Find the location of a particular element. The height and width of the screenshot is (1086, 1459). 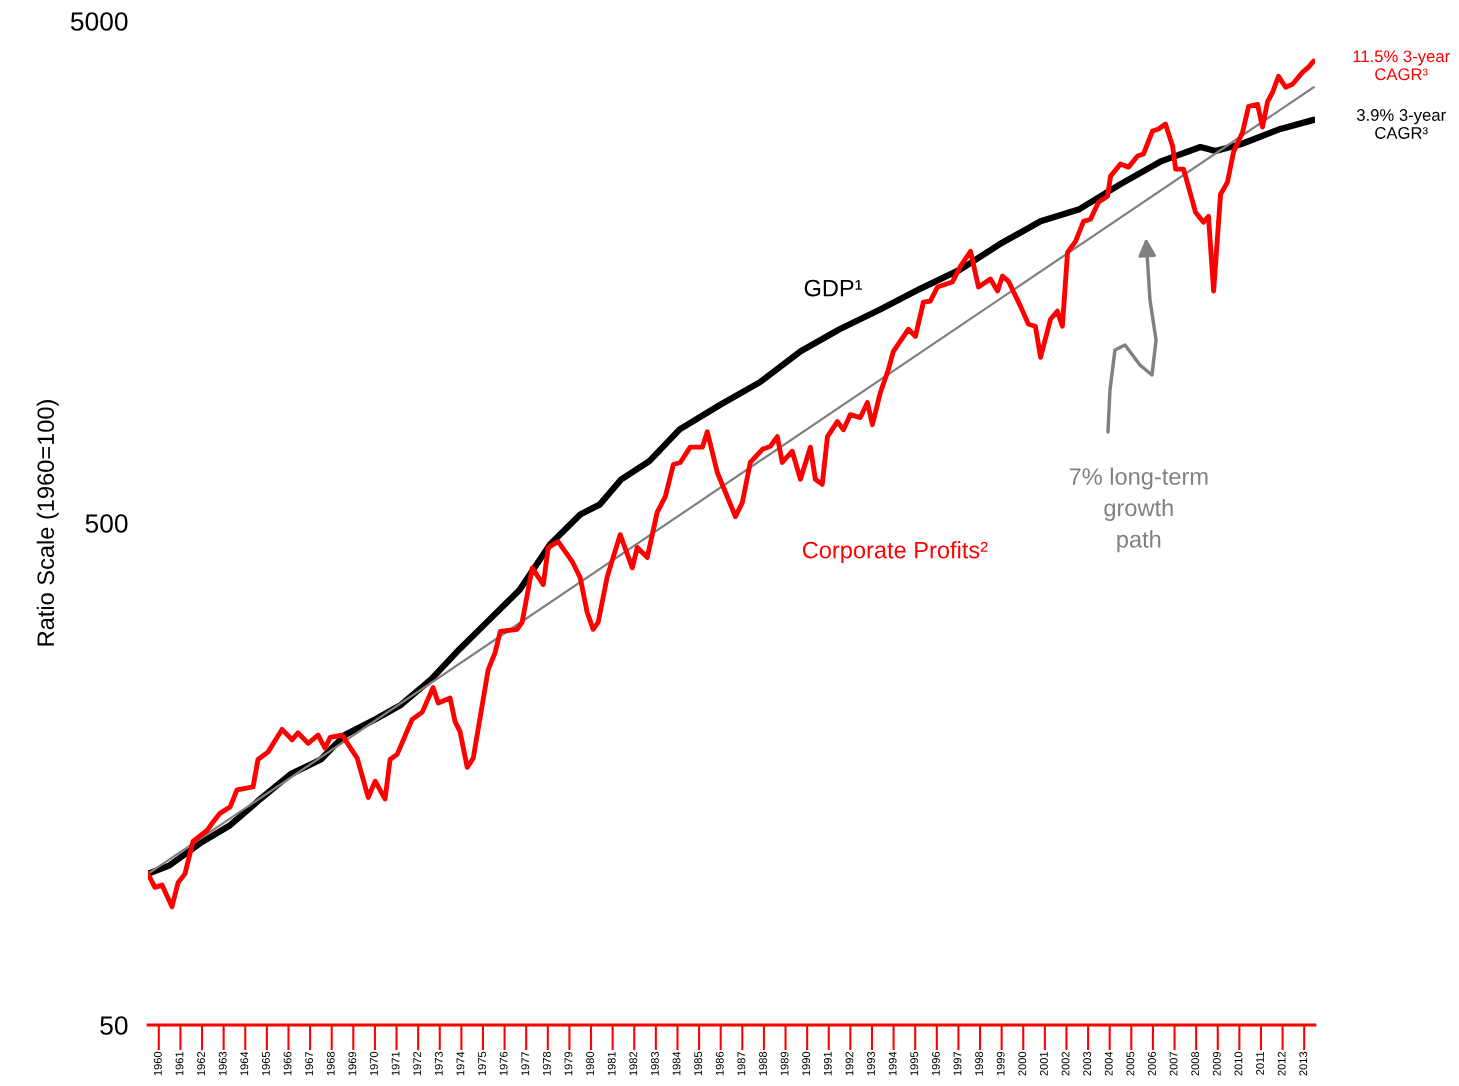

x-tick-label: 1966 is located at coordinates (287, 1063).